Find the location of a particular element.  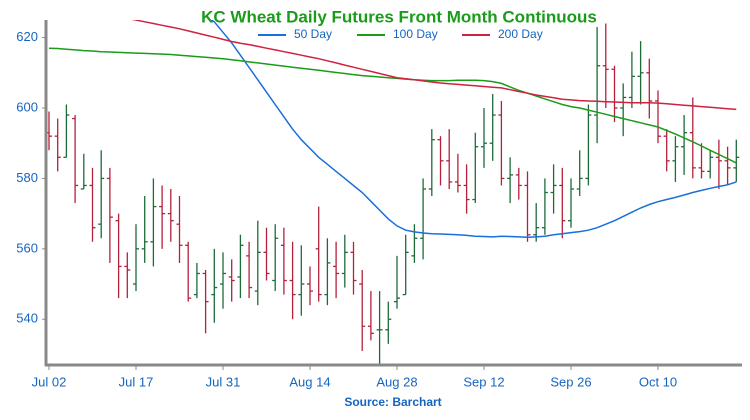

y-tick-label: 600 is located at coordinates (27, 106).